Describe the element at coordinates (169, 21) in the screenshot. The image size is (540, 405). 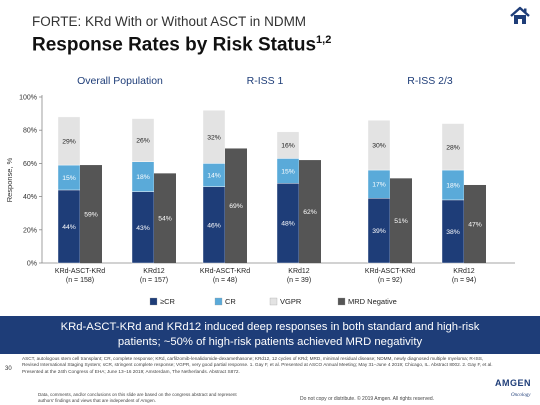
I see `slide-supertitle: FORTE: KRd With or Without ASCT in NDMM` at that location.